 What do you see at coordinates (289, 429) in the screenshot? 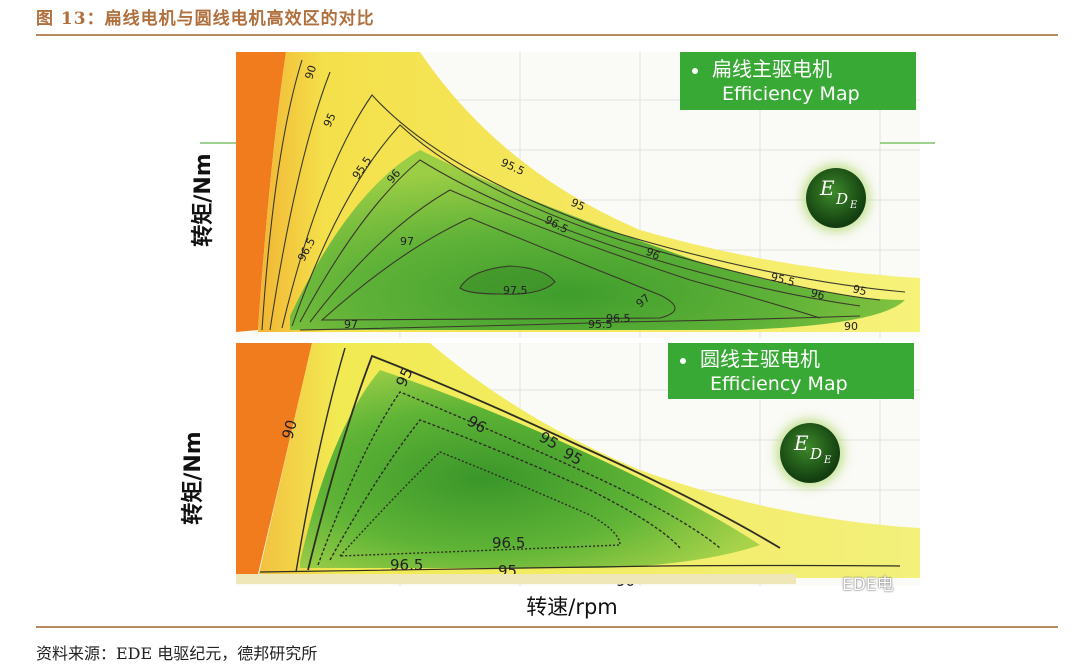
I see `bottom-contour-label: 90` at bounding box center [289, 429].